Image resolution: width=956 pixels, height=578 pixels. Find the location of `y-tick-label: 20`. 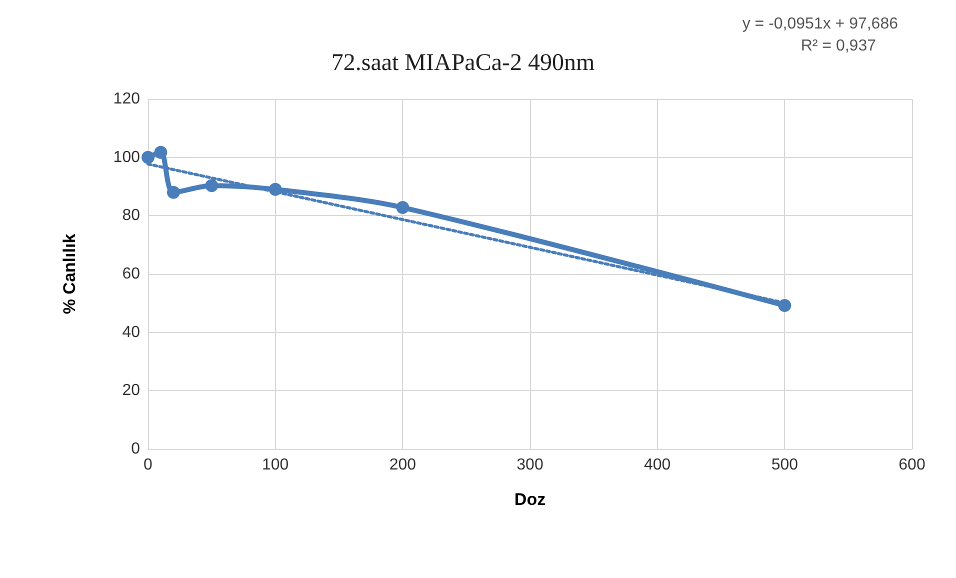

y-tick-label: 20 is located at coordinates (131, 391).